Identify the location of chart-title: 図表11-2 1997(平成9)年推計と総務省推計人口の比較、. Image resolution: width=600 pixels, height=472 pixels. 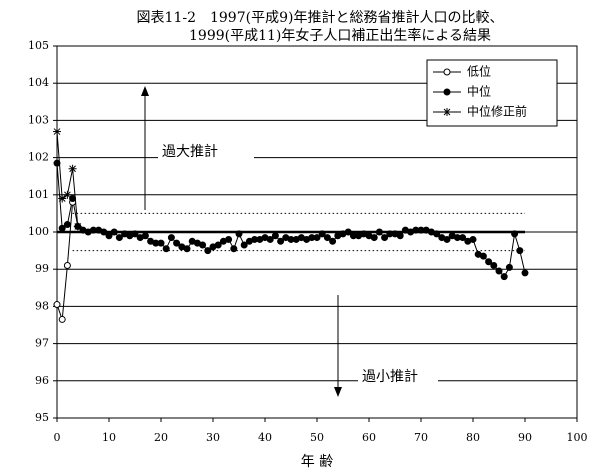
(320, 18).